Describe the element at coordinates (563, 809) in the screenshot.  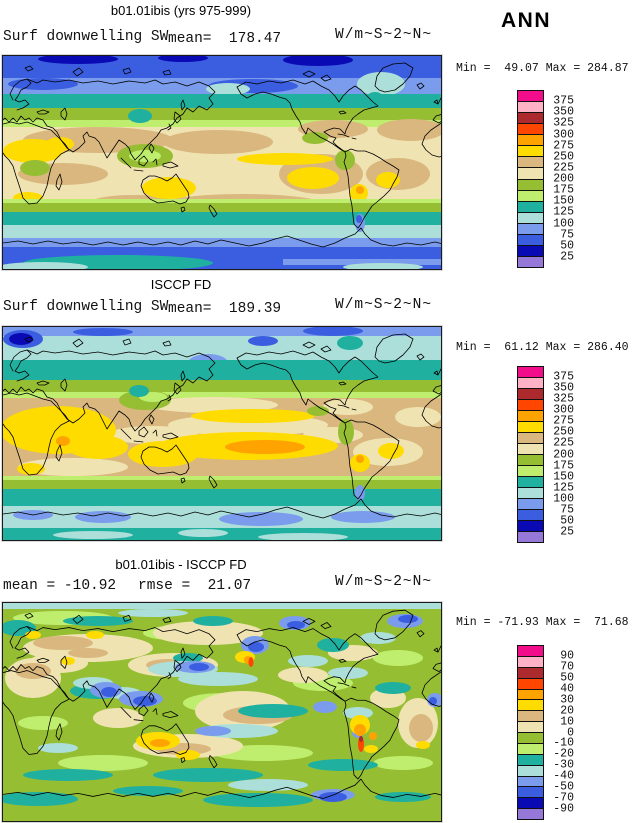
I see `colorbar-tick-label: -90` at that location.